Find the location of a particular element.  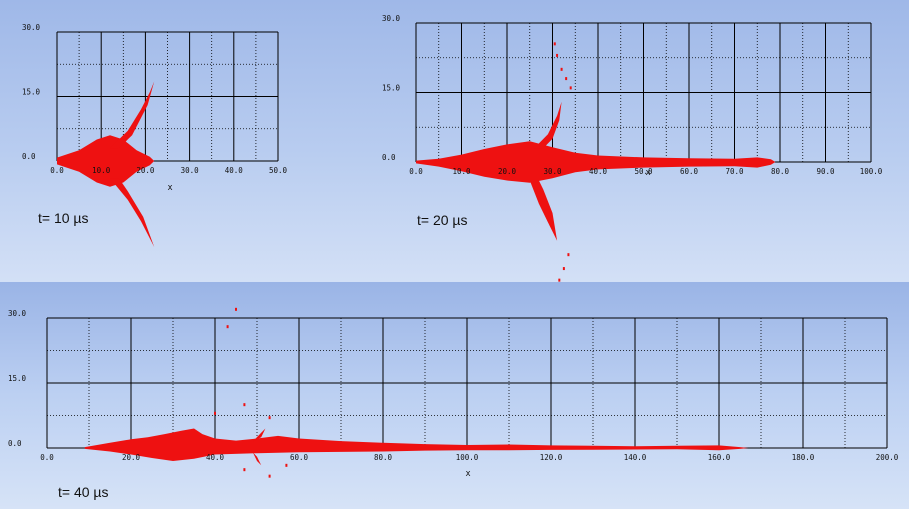

x-tick-label: 70.0 is located at coordinates (734, 171).